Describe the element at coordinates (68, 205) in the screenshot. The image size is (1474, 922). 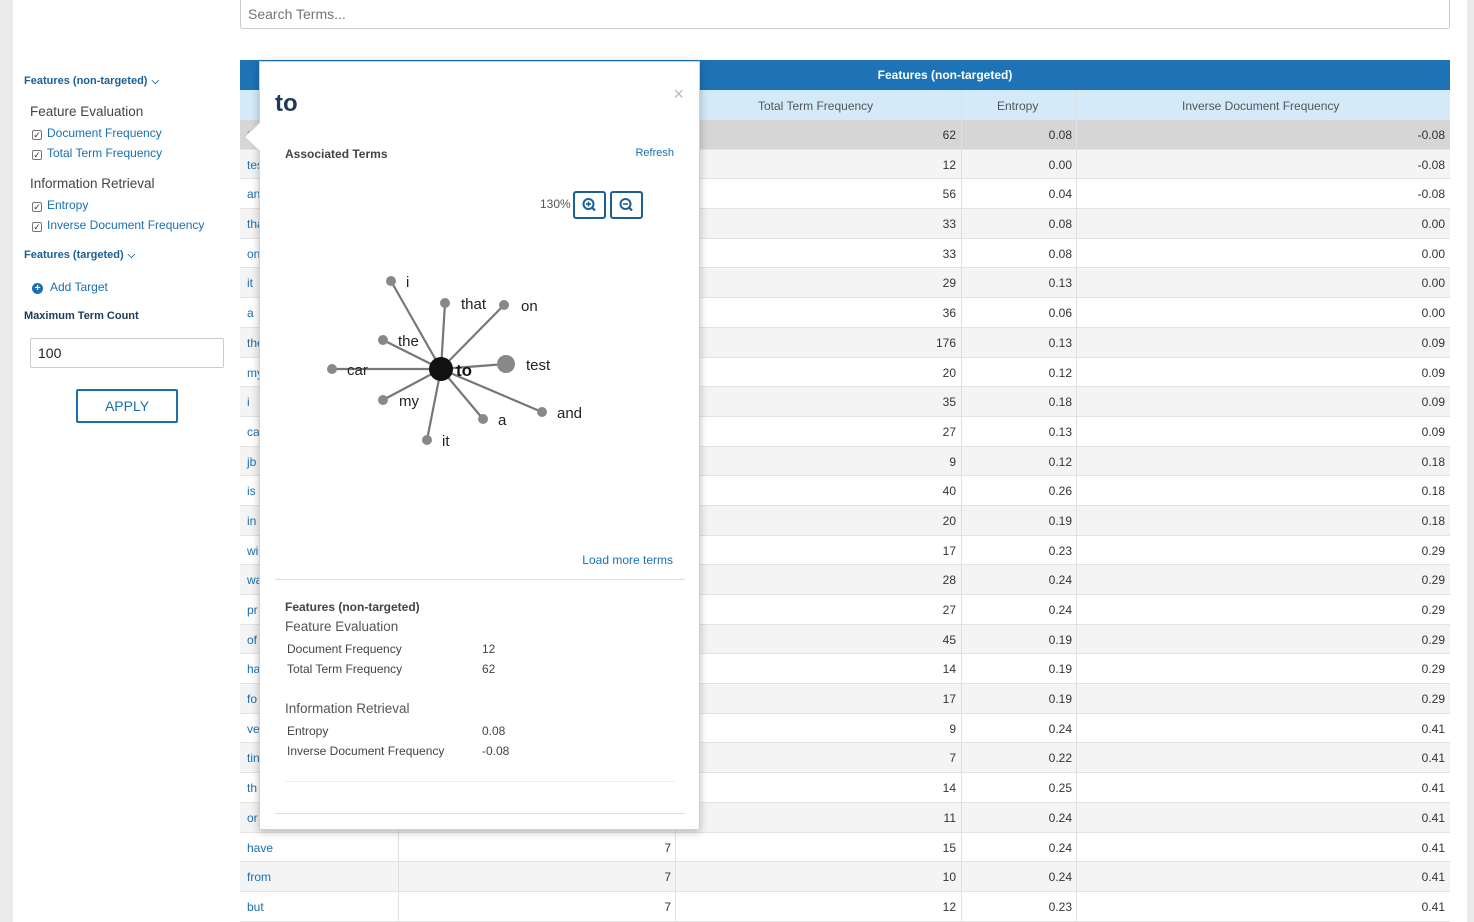
I see `checkbox-label: Entropy` at that location.